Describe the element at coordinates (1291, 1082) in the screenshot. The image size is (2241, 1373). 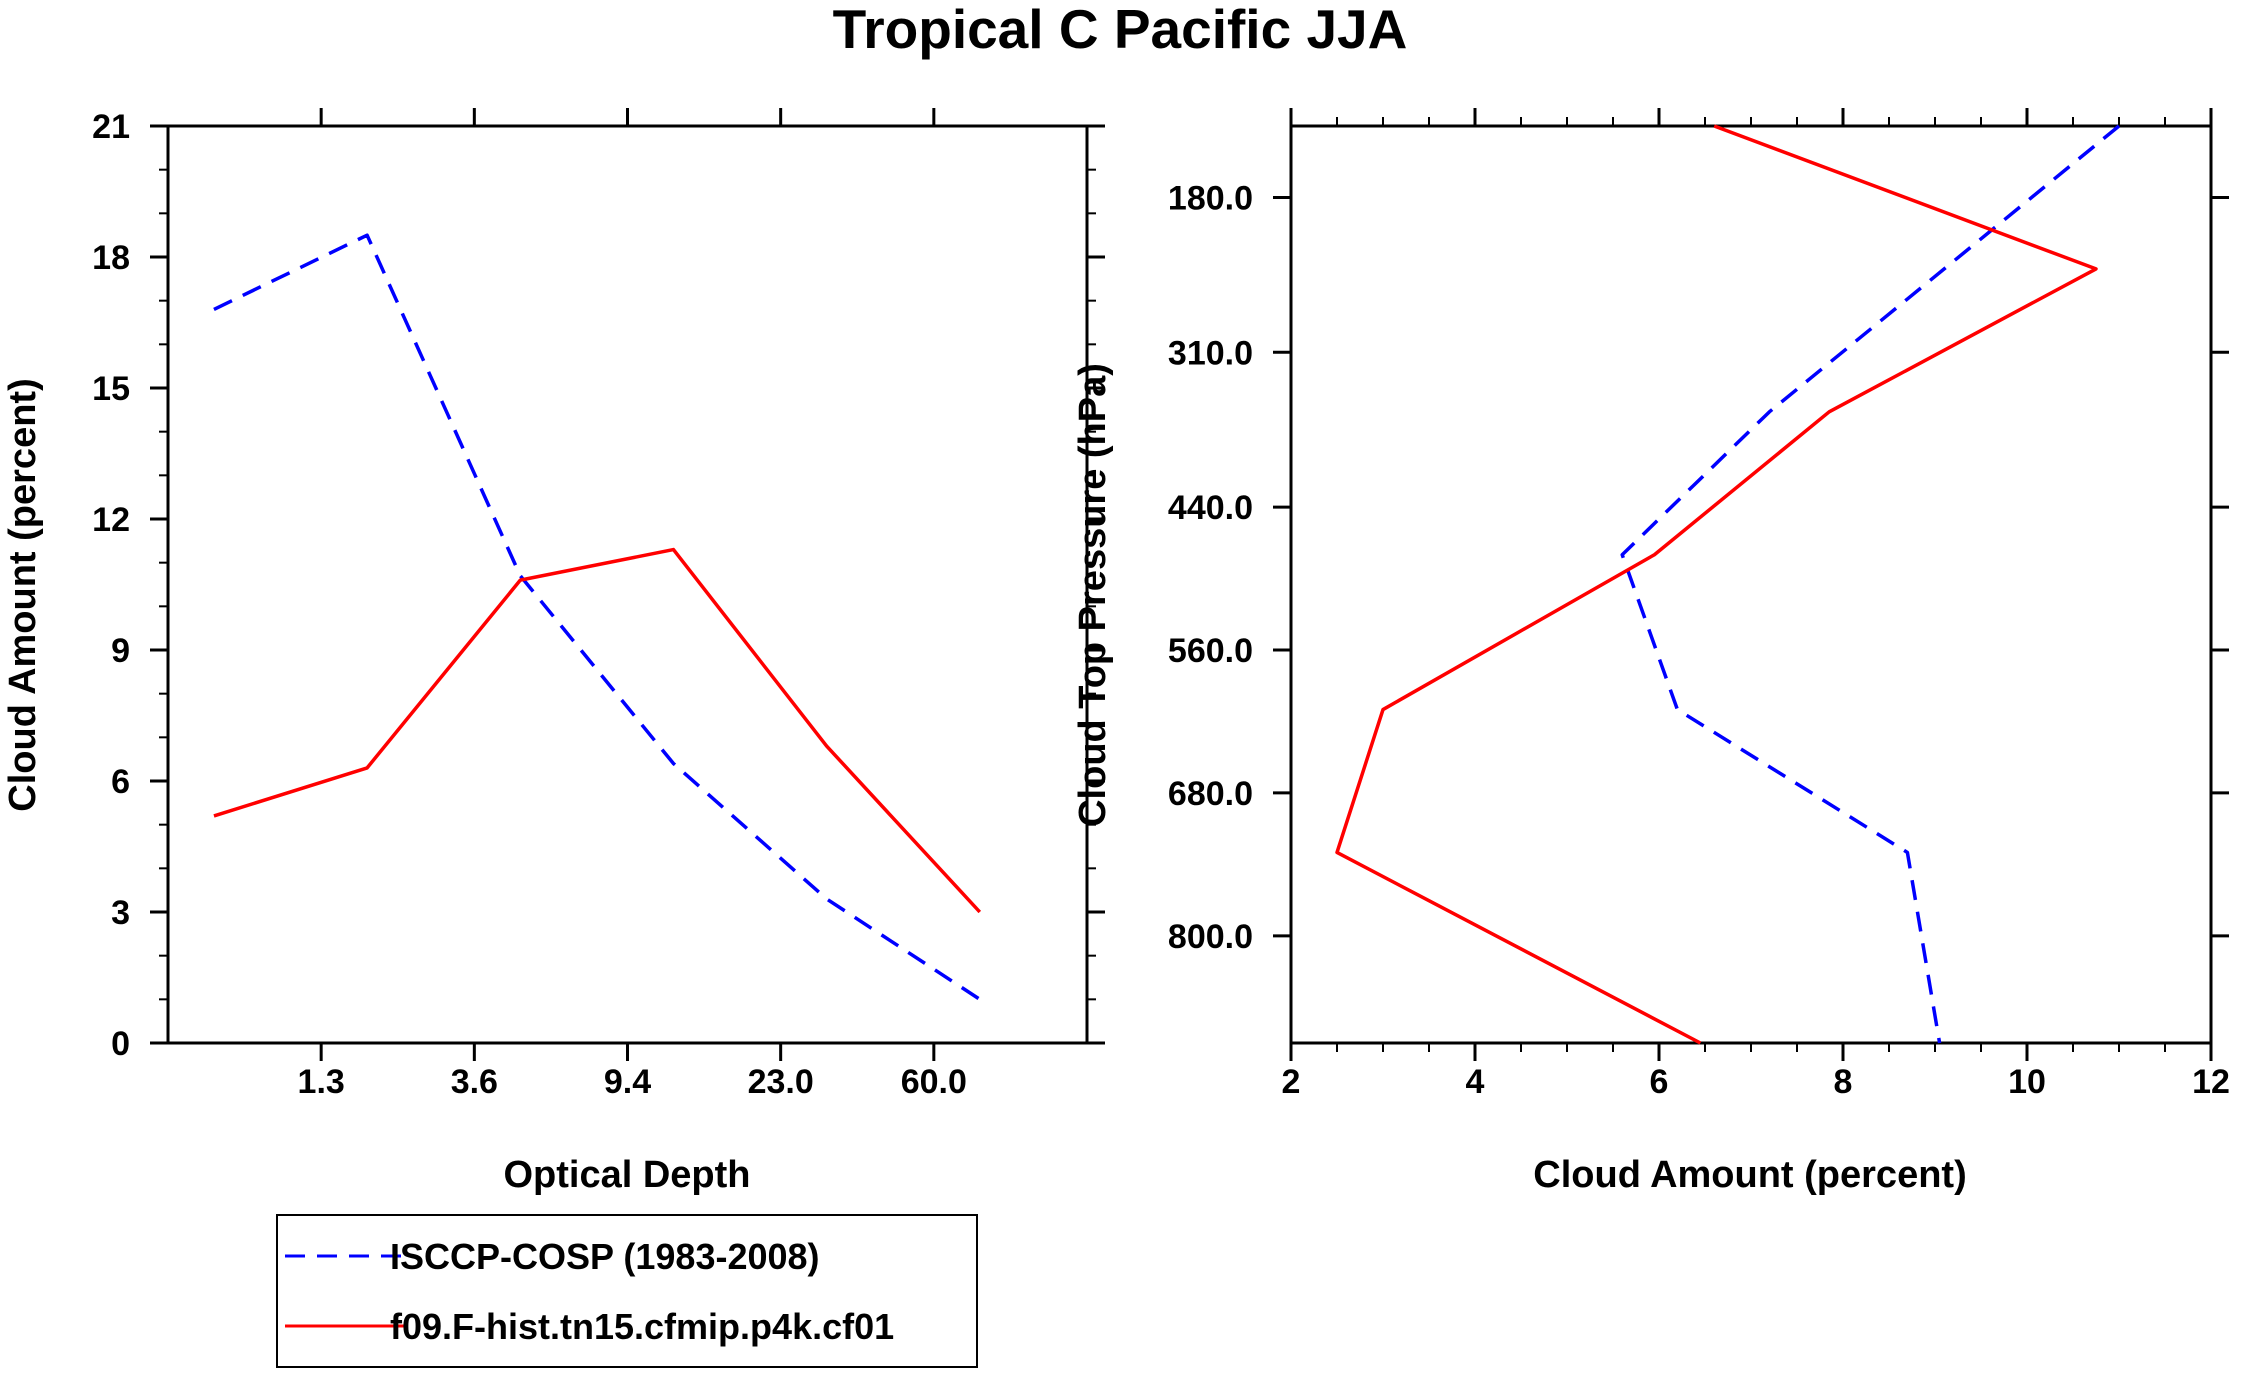
I see `panel2-x-tick-label: 2` at that location.